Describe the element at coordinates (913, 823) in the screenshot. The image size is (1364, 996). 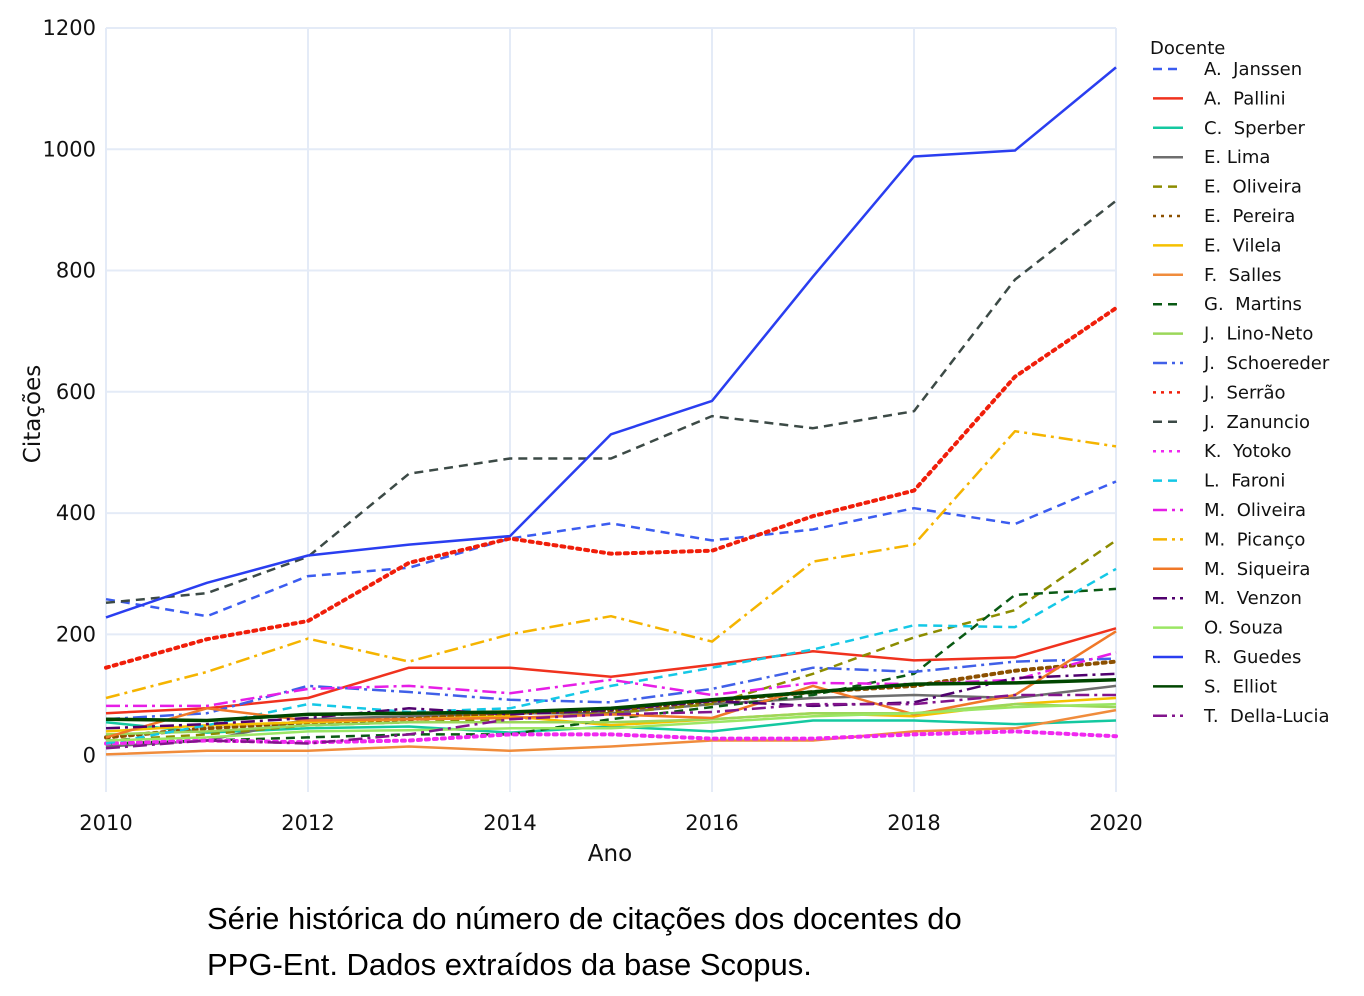
I see `x-tick-2018: 2018` at that location.